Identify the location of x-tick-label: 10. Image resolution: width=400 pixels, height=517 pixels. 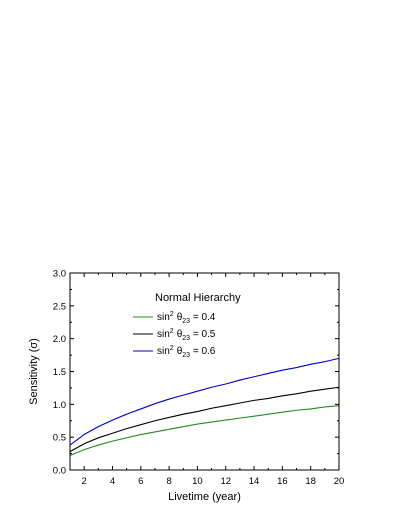
(197, 481).